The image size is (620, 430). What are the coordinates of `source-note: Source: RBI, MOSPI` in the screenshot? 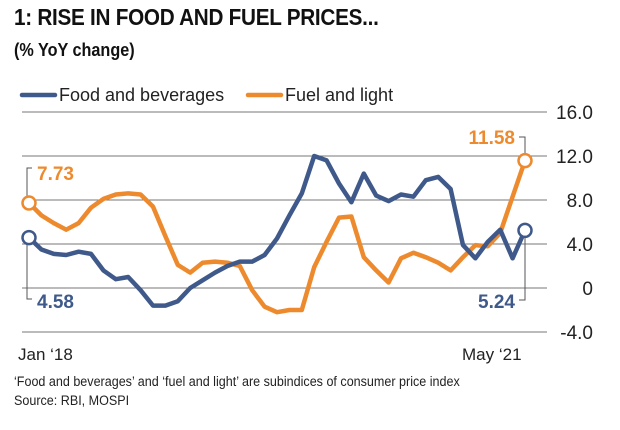 It's located at (72, 400).